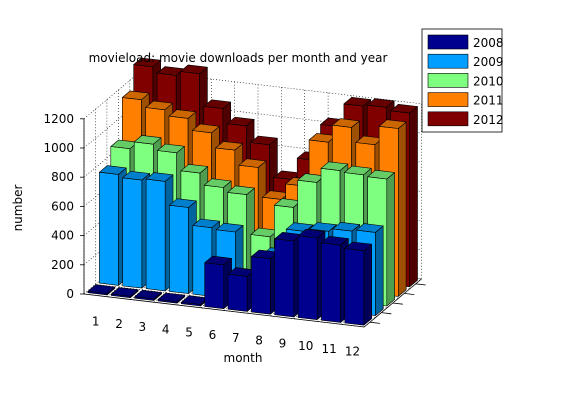  What do you see at coordinates (259, 341) in the screenshot?
I see `x-tick-label: 8` at bounding box center [259, 341].